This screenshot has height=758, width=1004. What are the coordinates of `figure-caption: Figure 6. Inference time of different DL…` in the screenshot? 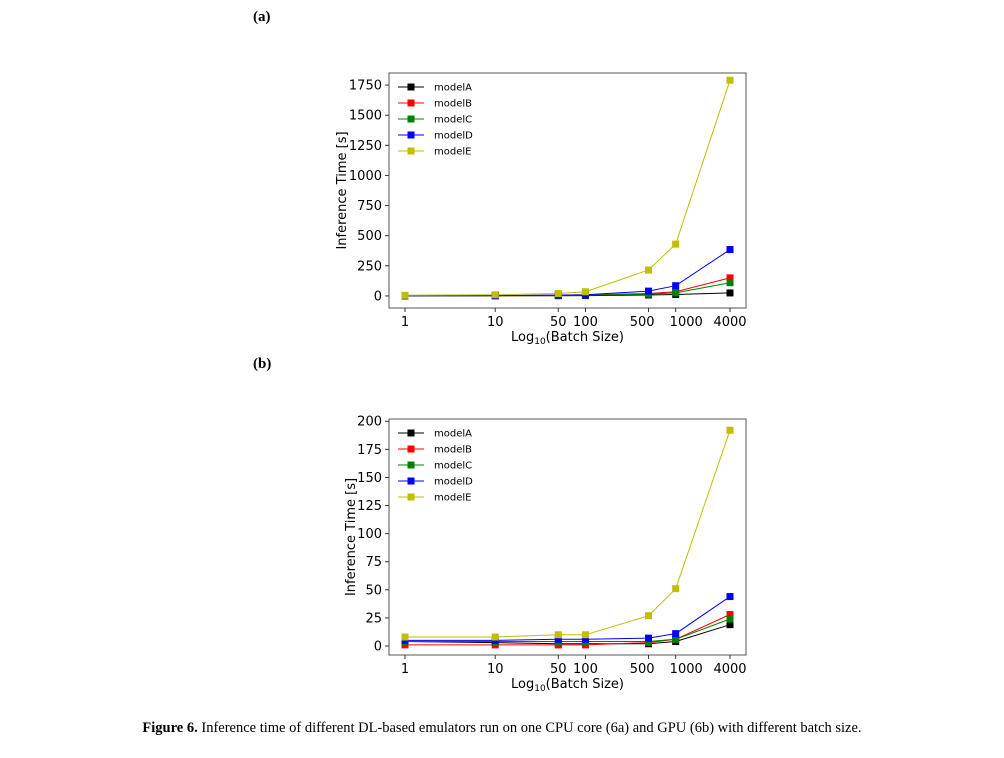 It's located at (502, 728).